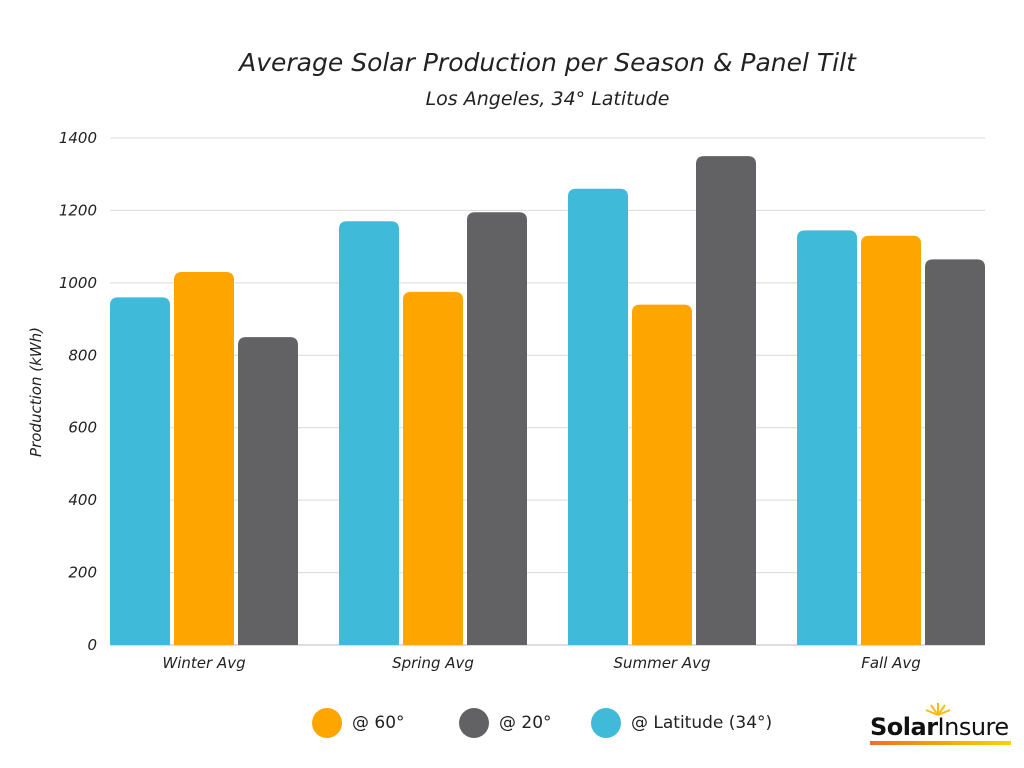 Image resolution: width=1024 pixels, height=768 pixels. Describe the element at coordinates (702, 723) in the screenshot. I see `legend-label: @ Latitude (34°)` at that location.